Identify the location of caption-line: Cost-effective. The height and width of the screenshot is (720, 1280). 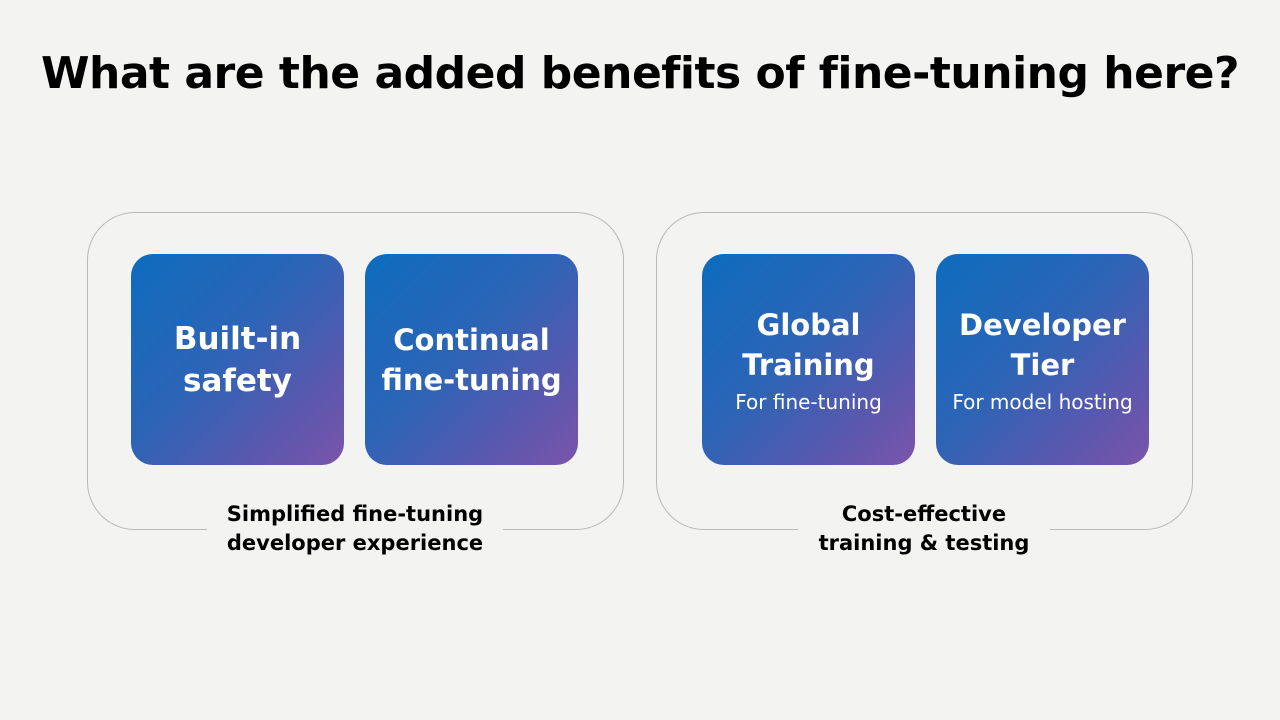
(924, 514).